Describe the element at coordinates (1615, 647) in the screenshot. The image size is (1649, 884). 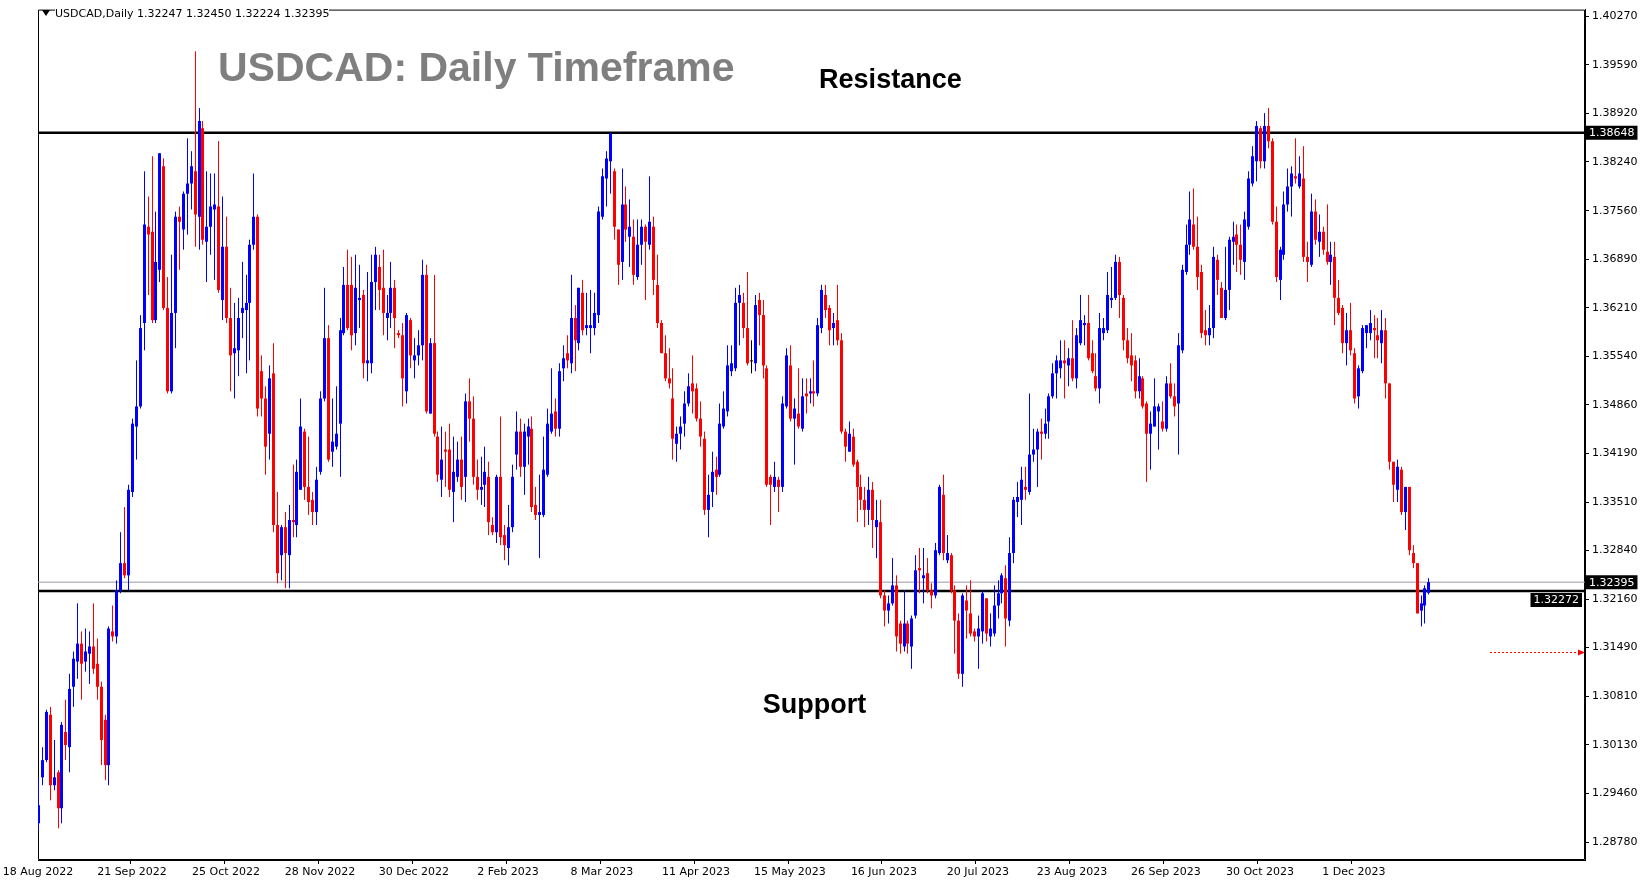
I see `y-tick-label: 1.31490` at that location.